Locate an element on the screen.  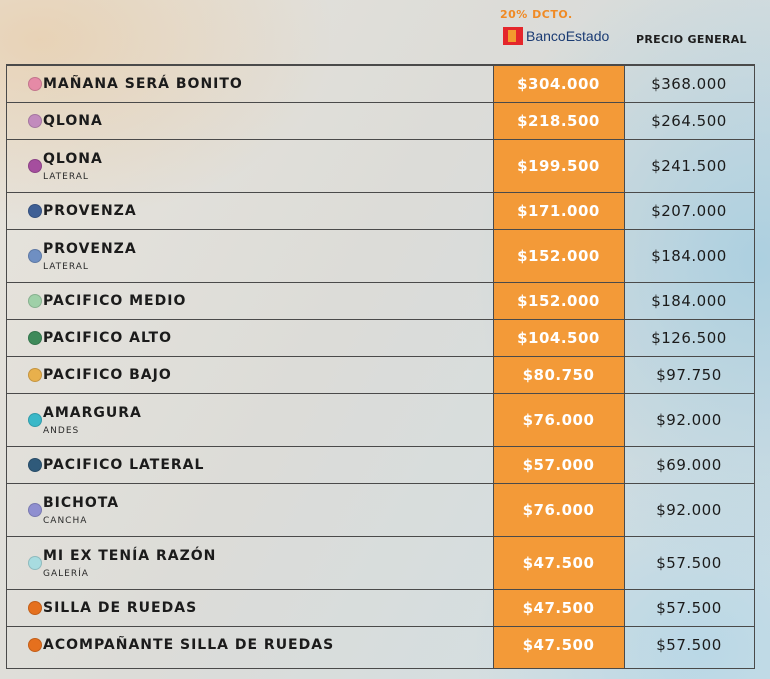
section-name-wrap: PACIFICO ALTO is located at coordinates (107, 338).